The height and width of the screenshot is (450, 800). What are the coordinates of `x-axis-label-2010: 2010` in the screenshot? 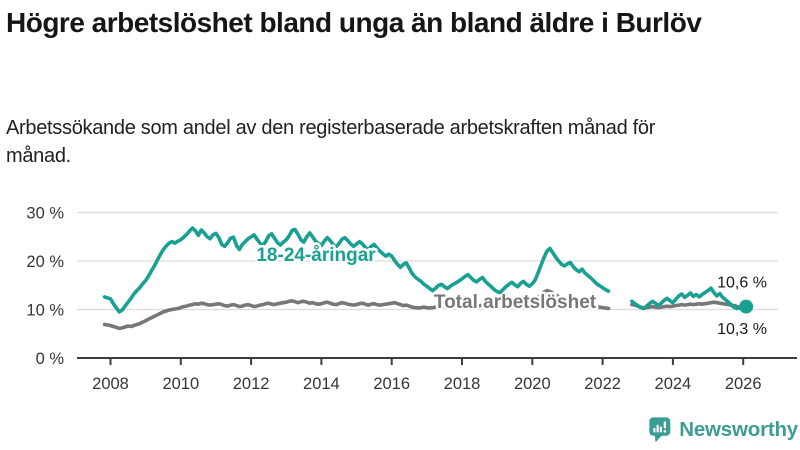 It's located at (180, 384).